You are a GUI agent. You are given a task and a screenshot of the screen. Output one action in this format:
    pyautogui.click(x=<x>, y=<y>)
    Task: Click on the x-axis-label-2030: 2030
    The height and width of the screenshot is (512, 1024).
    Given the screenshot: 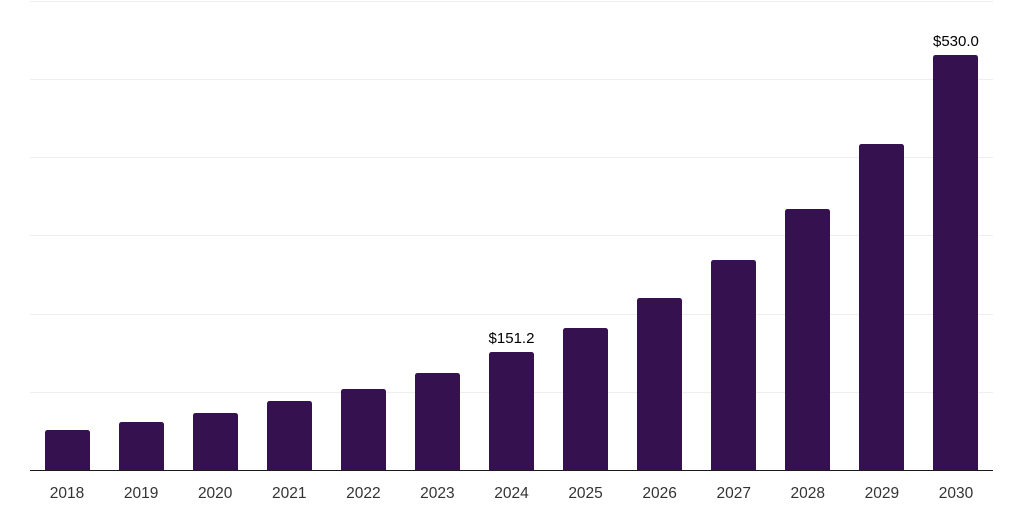 What is the action you would take?
    pyautogui.click(x=956, y=493)
    